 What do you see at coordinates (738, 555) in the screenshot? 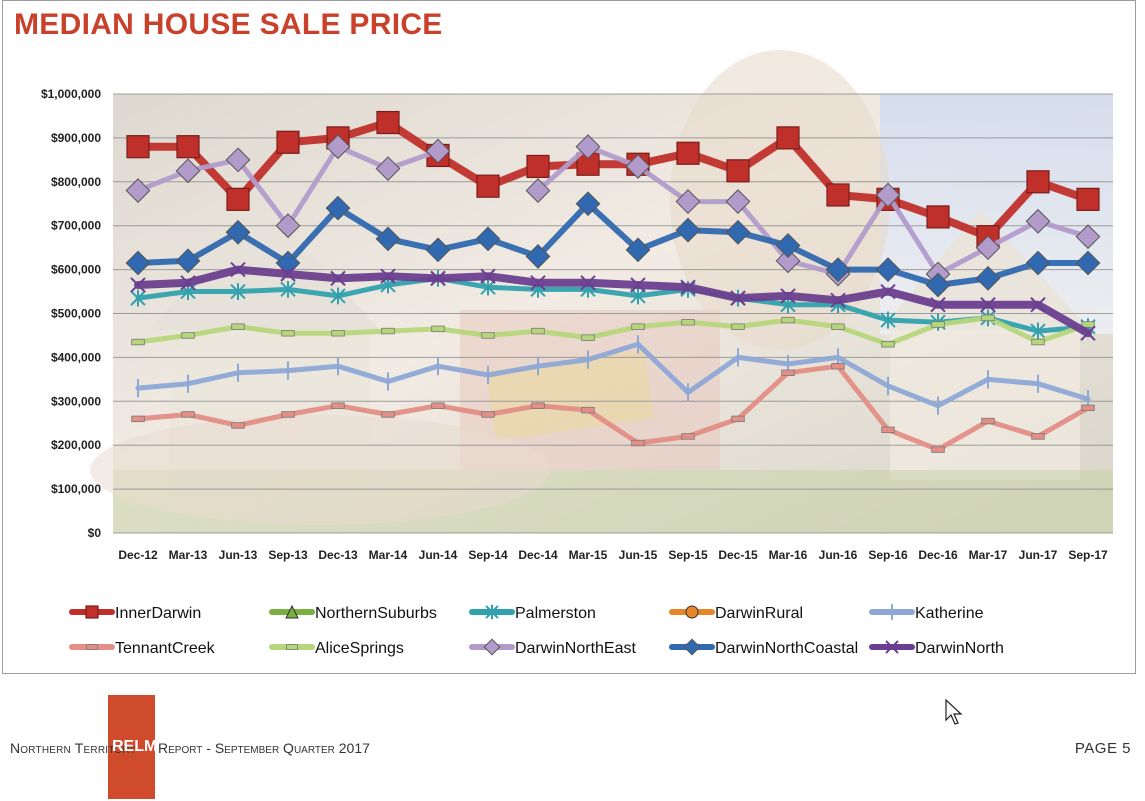
I see `x-tick-label: Dec-15` at bounding box center [738, 555].